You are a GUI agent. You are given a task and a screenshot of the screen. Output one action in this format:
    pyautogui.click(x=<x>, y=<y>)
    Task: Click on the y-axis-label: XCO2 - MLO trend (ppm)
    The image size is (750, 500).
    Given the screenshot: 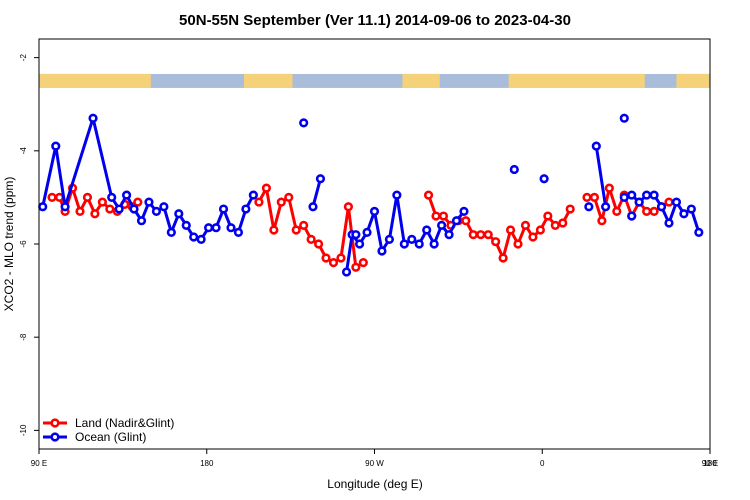 What is the action you would take?
    pyautogui.click(x=9, y=244)
    